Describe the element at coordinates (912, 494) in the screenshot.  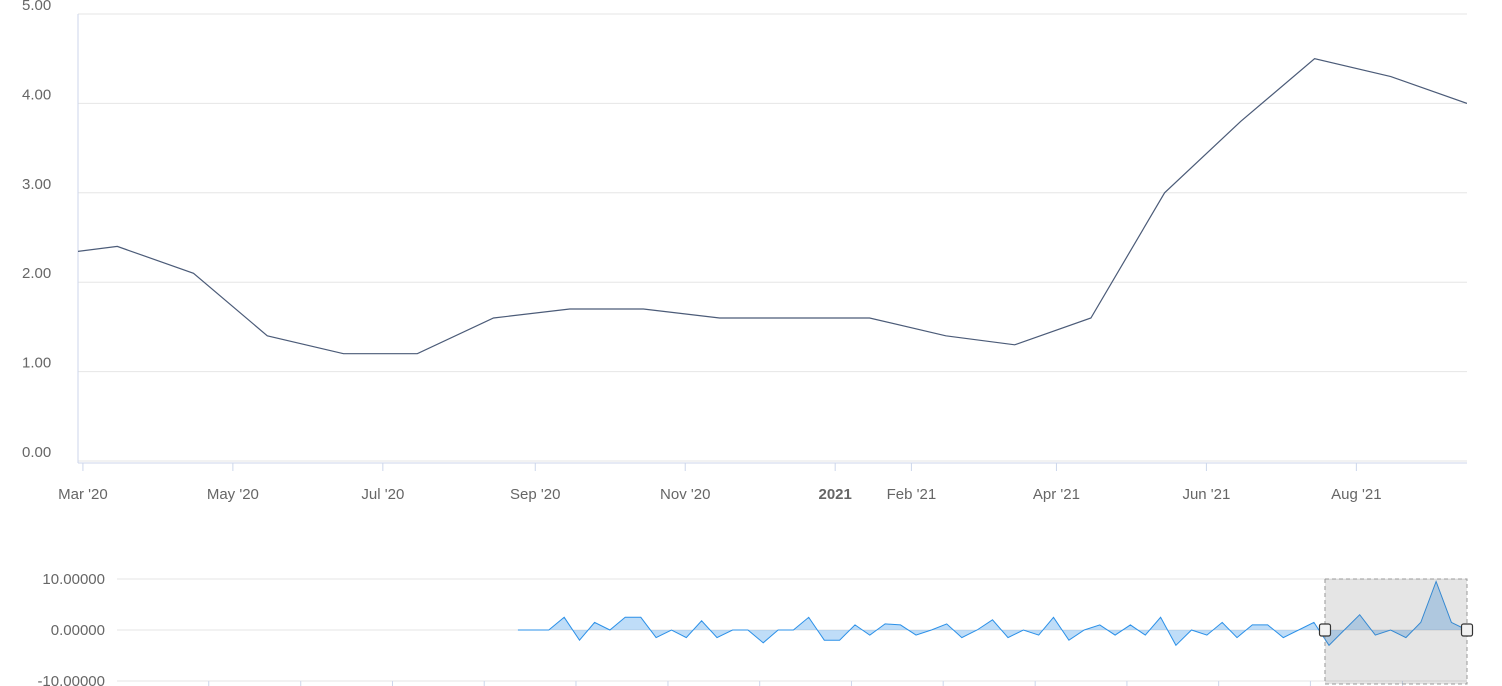
I see `x-tick-label: Feb '21` at that location.